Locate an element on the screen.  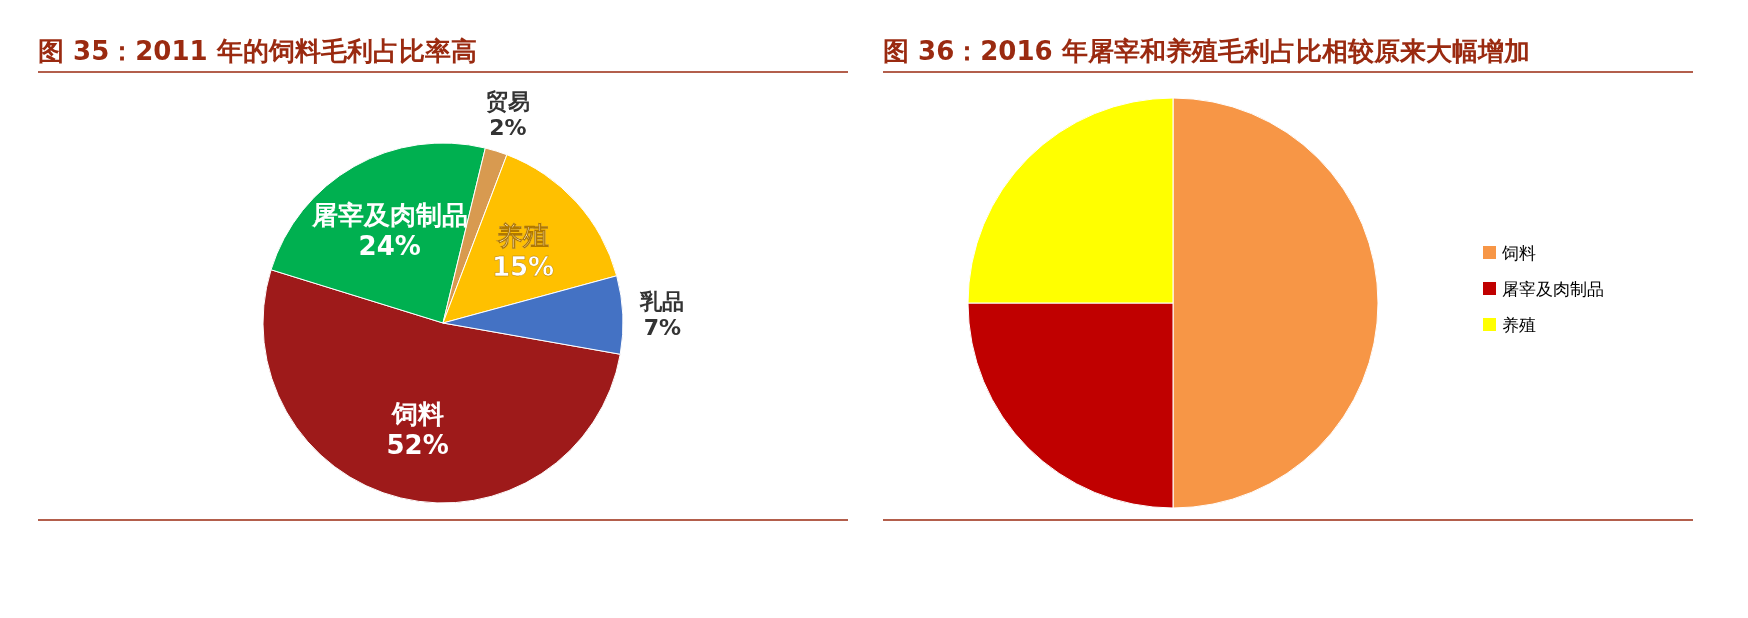
data-label: 52% is located at coordinates (417, 444).